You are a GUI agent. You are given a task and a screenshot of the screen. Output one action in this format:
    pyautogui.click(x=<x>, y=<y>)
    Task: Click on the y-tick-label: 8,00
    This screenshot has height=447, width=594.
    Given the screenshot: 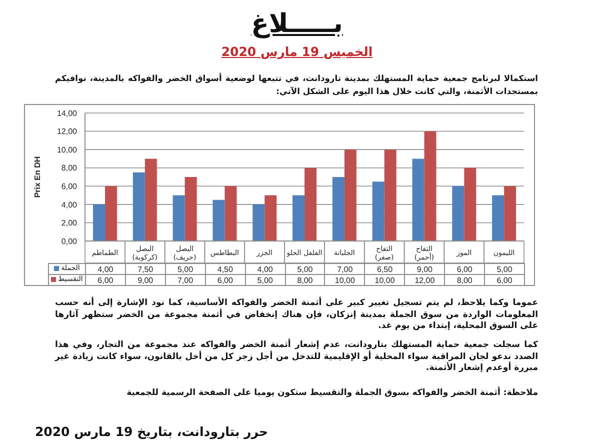 What is the action you would take?
    pyautogui.click(x=69, y=168)
    